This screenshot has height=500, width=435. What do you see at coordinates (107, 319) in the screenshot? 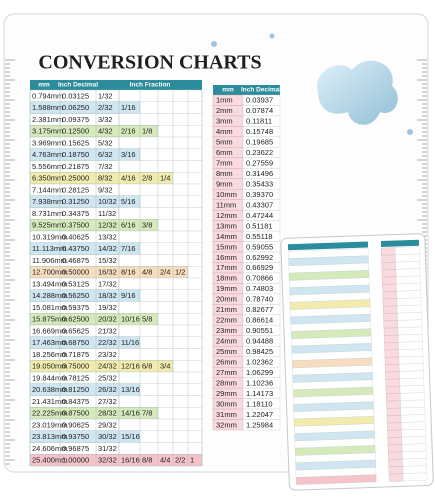
I see `table-cell: 20/32` at bounding box center [107, 319].